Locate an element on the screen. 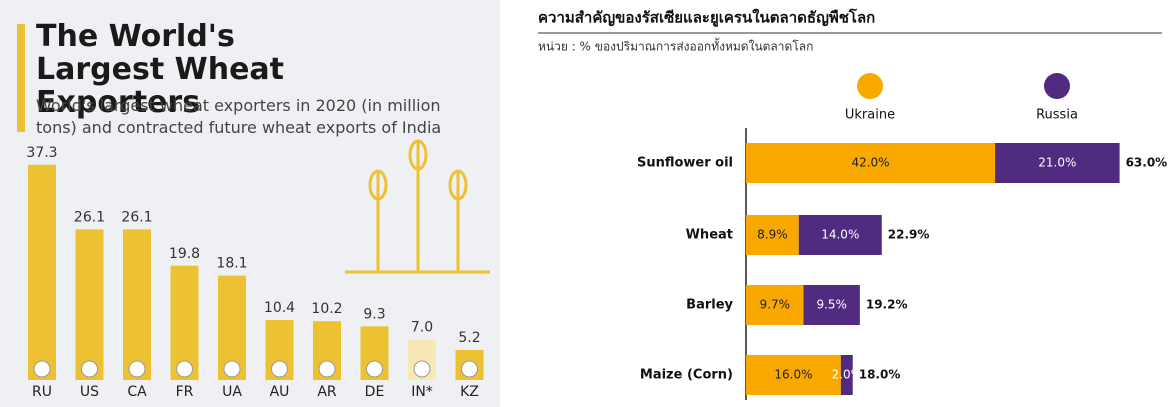  wheat-illustration is located at coordinates (417, 206).